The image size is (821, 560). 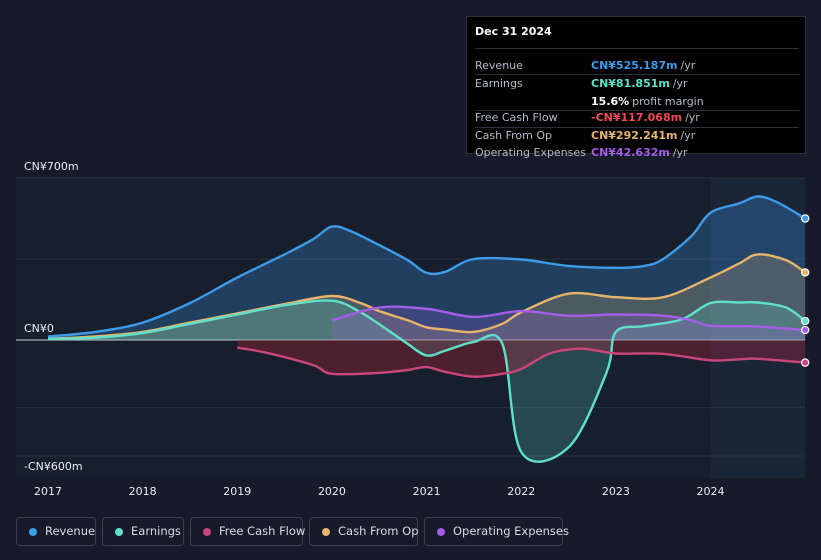 What do you see at coordinates (378, 531) in the screenshot?
I see `legend-label: Cash From Op` at bounding box center [378, 531].